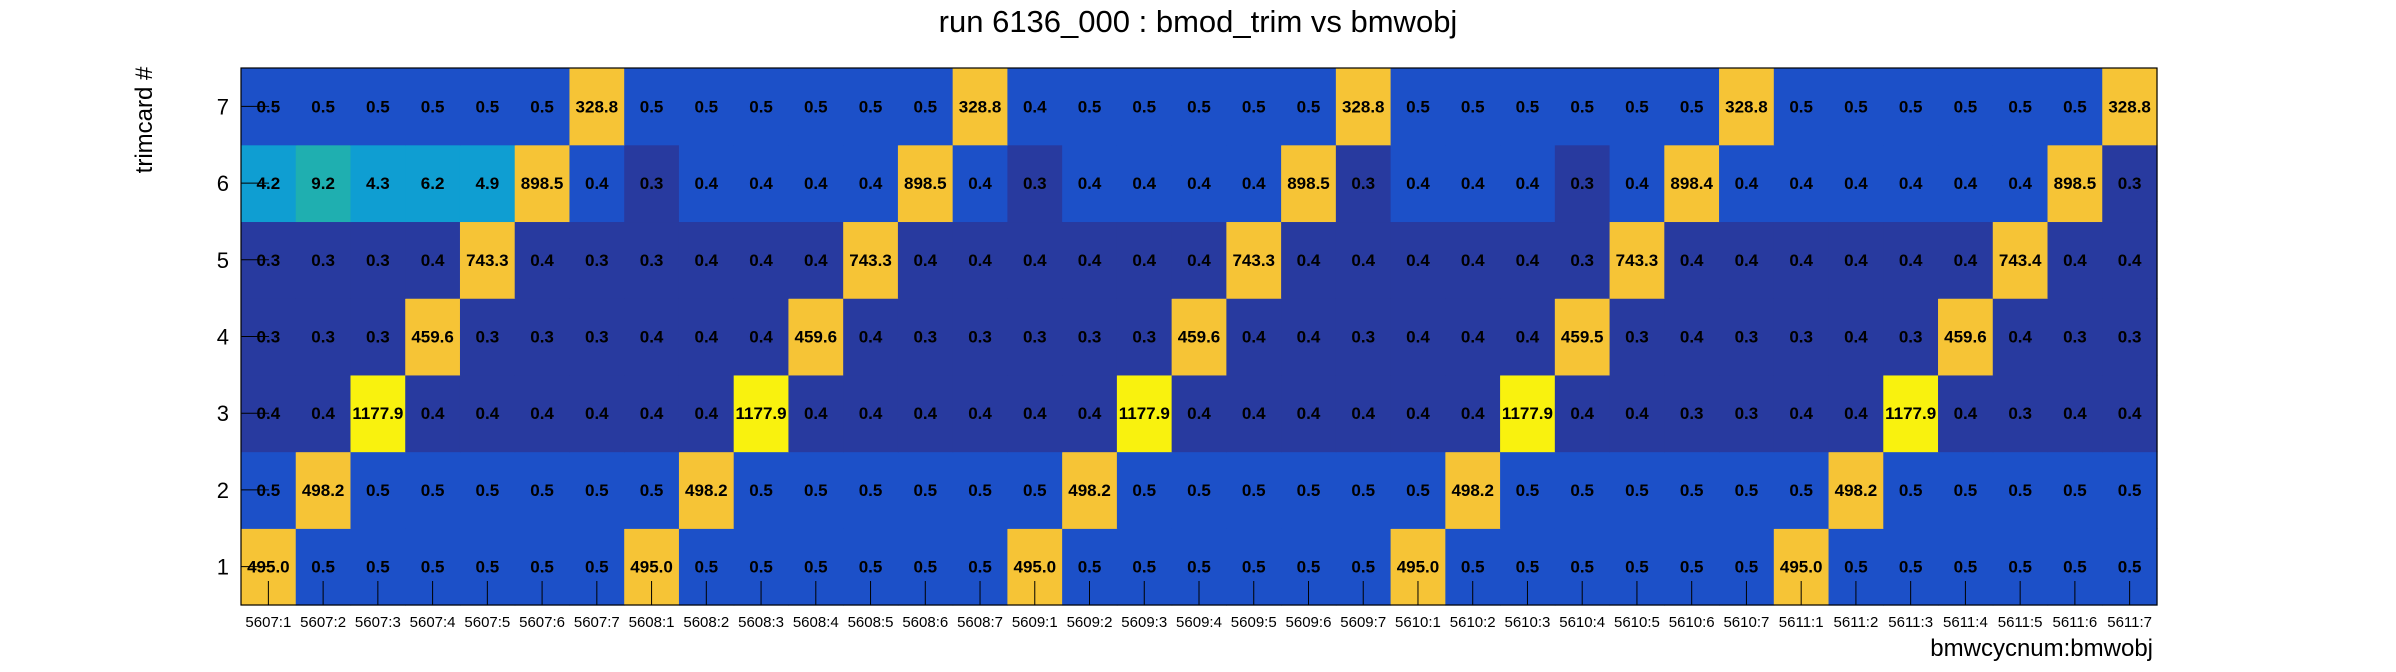  What do you see at coordinates (243, 337) in the screenshot?
I see `y-axis-ticks: 1 2 3 4 5 6 7` at bounding box center [243, 337].